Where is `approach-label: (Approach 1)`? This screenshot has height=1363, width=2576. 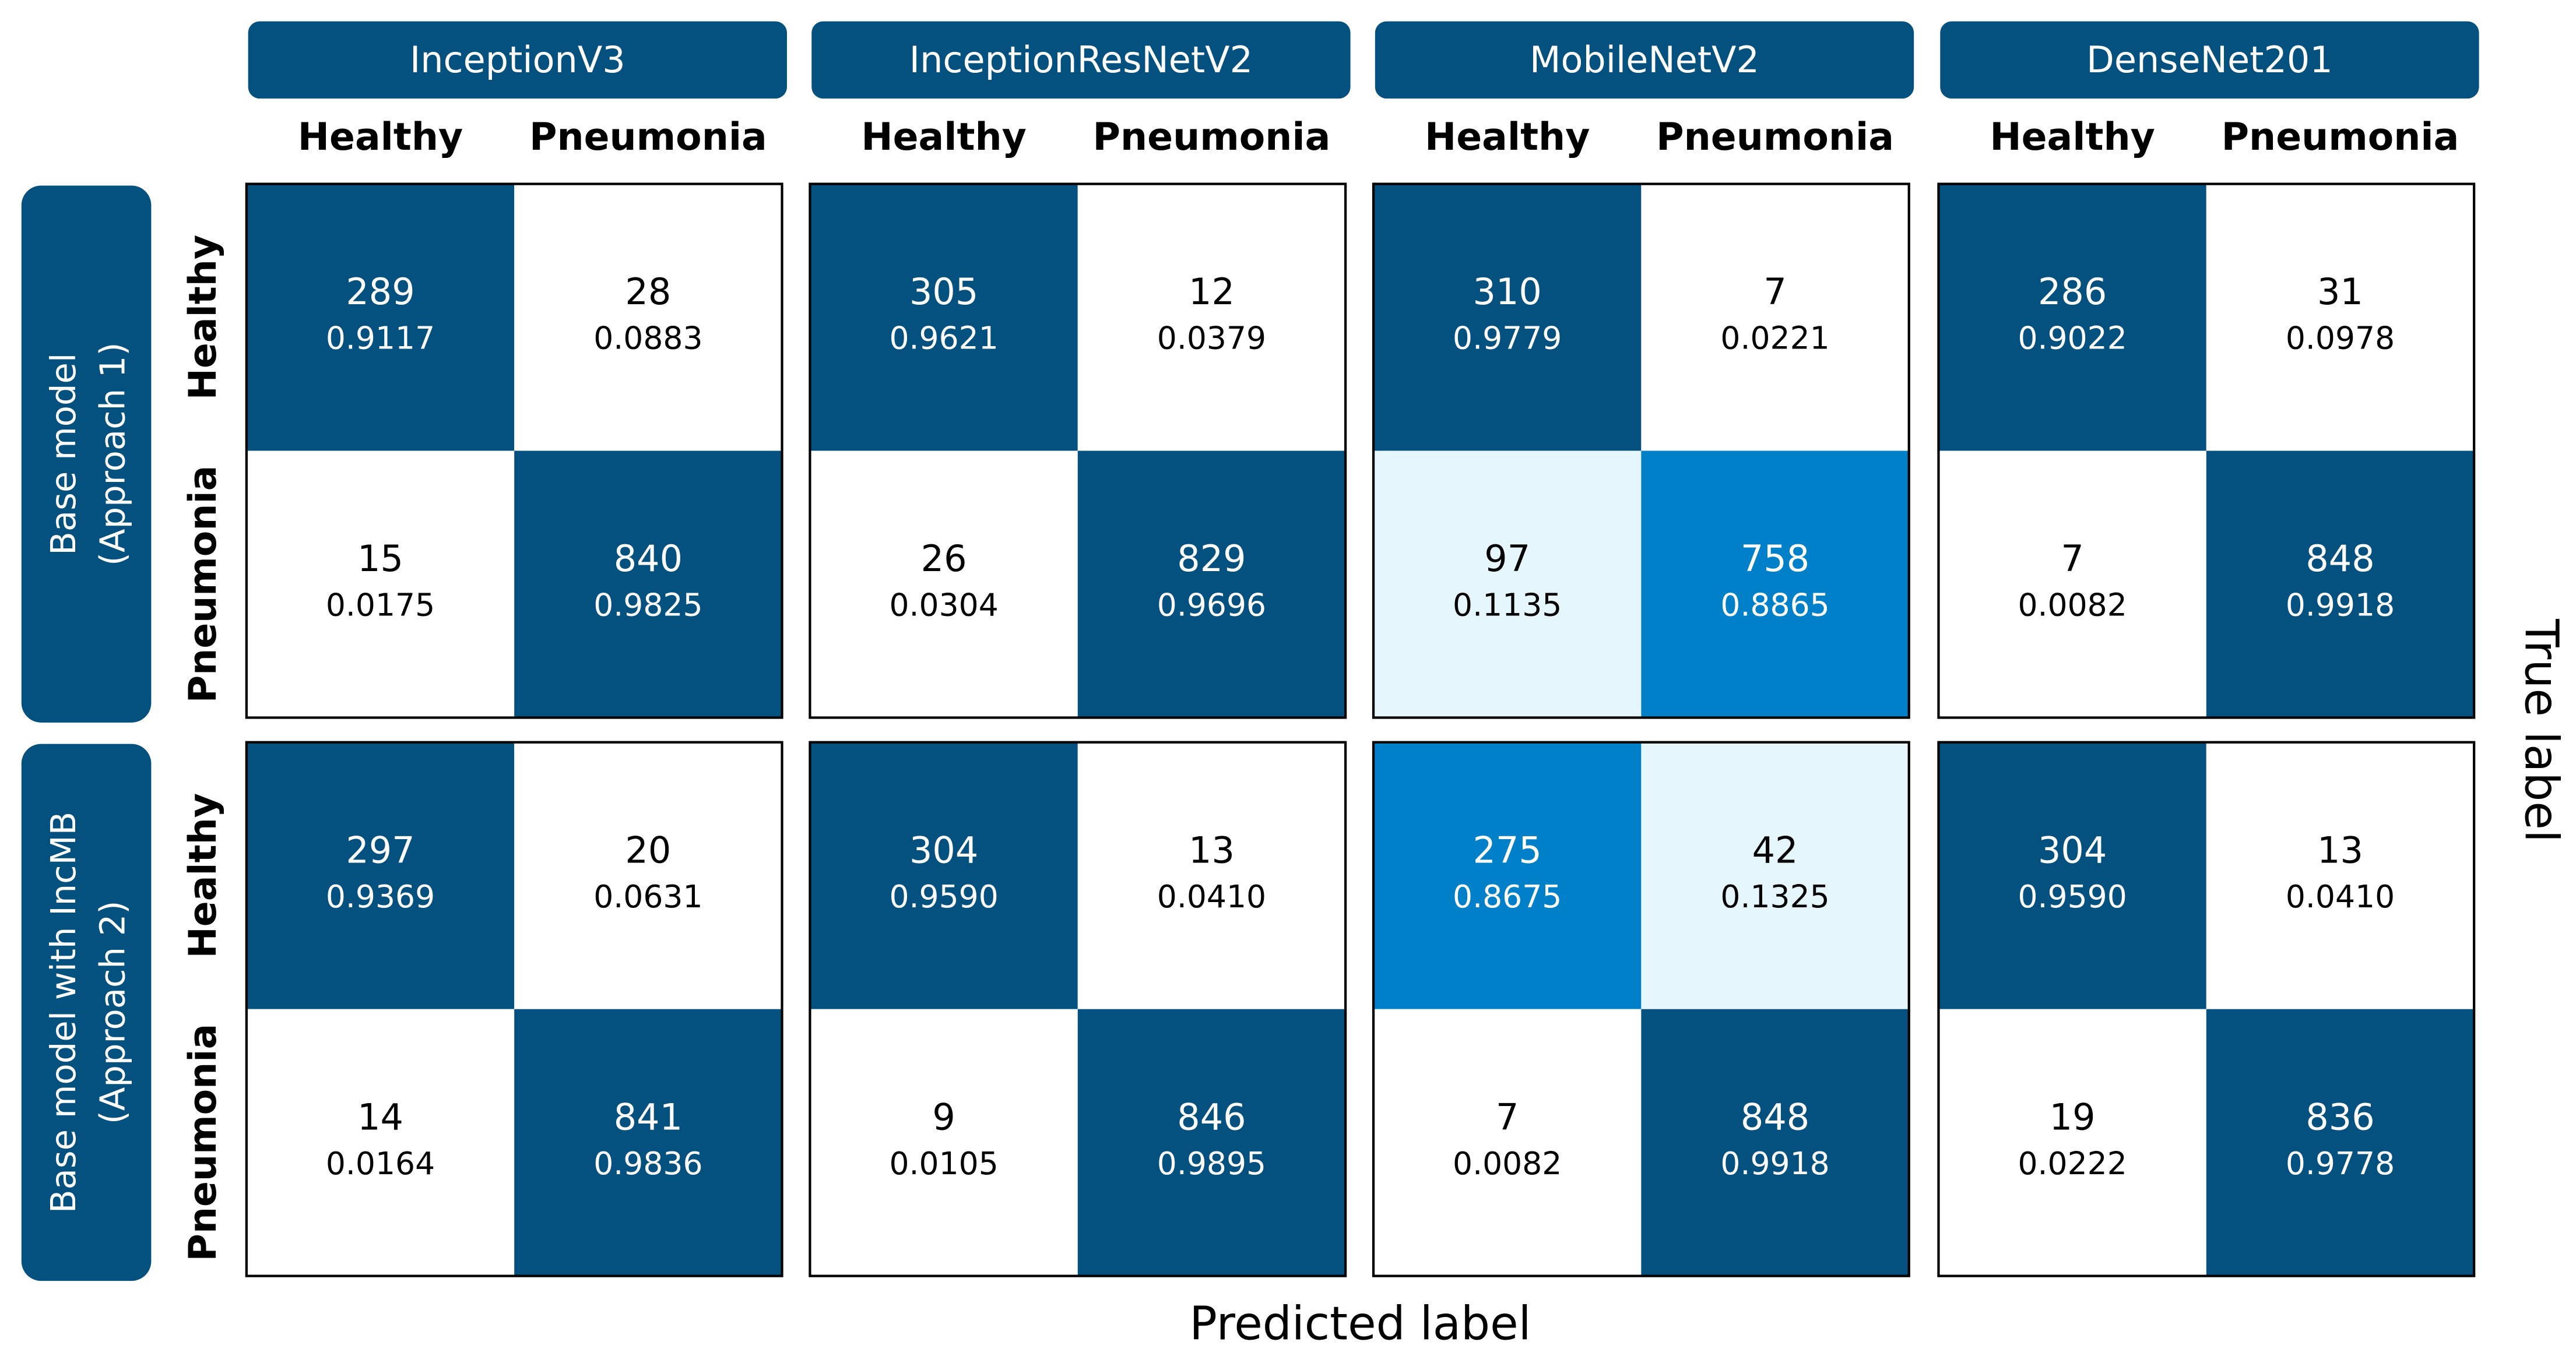
approach-label: (Approach 1) is located at coordinates (113, 454).